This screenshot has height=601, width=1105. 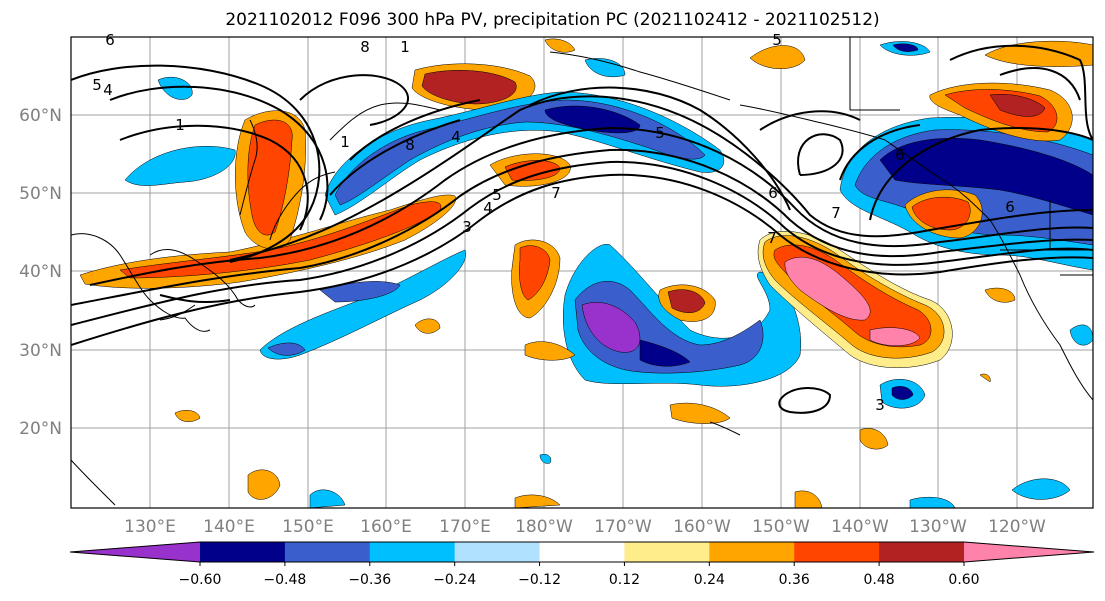 I want to click on colorbar-tick-label: −0.60, so click(x=200, y=580).